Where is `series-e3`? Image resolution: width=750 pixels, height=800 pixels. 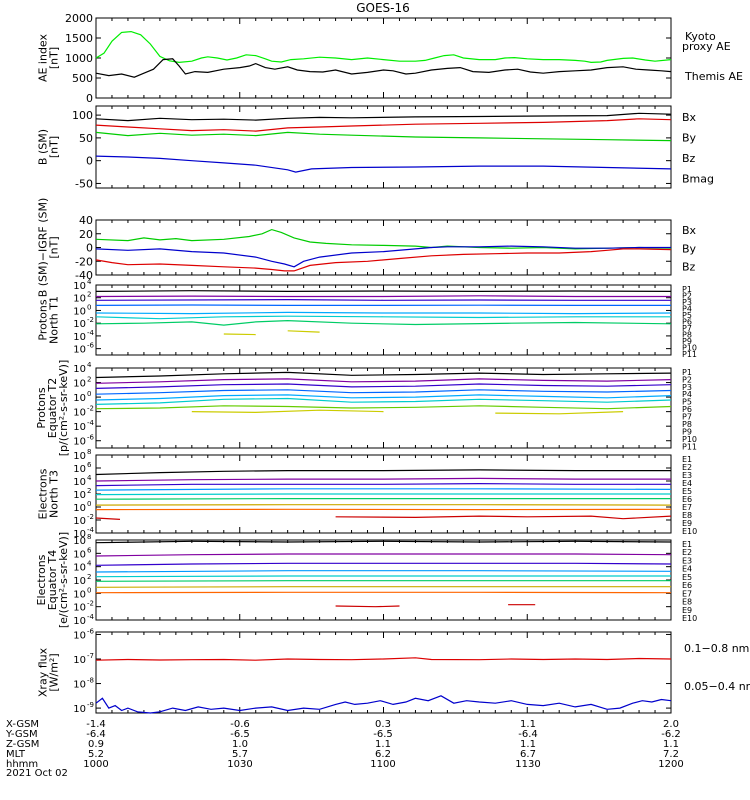
series-e3 is located at coordinates (383, 484).